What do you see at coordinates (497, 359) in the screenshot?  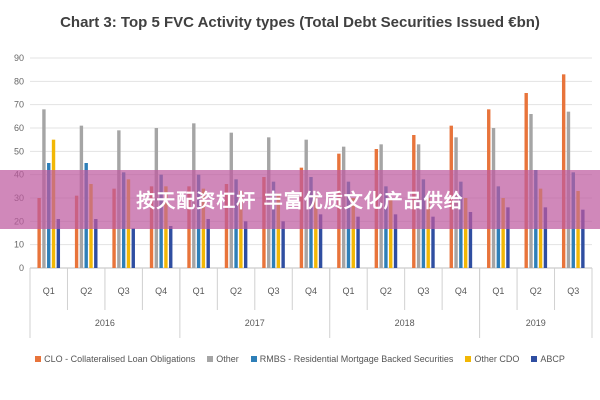 I see `legend-label: Other CDO` at bounding box center [497, 359].